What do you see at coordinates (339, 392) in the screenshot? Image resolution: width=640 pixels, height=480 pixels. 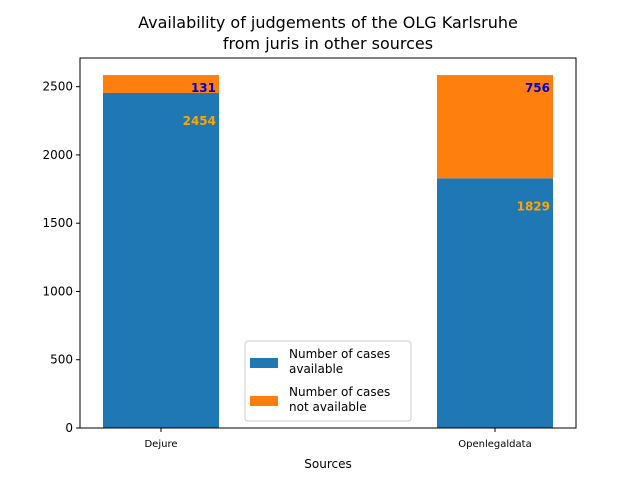 I see `legend-label-series-1: Number of cases` at bounding box center [339, 392].